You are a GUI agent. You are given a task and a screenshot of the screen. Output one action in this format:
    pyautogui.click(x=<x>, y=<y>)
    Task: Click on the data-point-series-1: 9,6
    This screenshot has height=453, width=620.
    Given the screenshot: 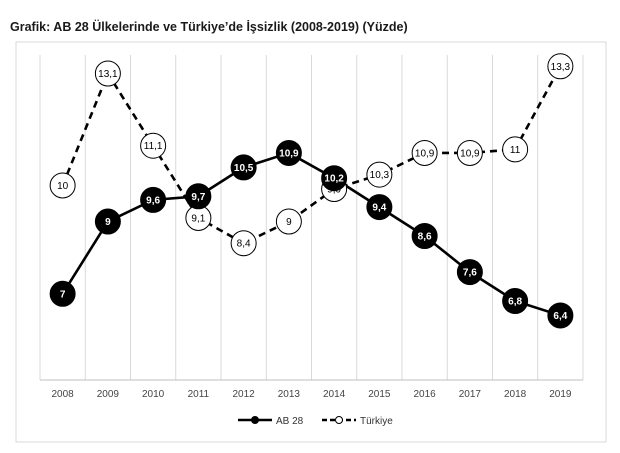 What is the action you would take?
    pyautogui.click(x=153, y=199)
    